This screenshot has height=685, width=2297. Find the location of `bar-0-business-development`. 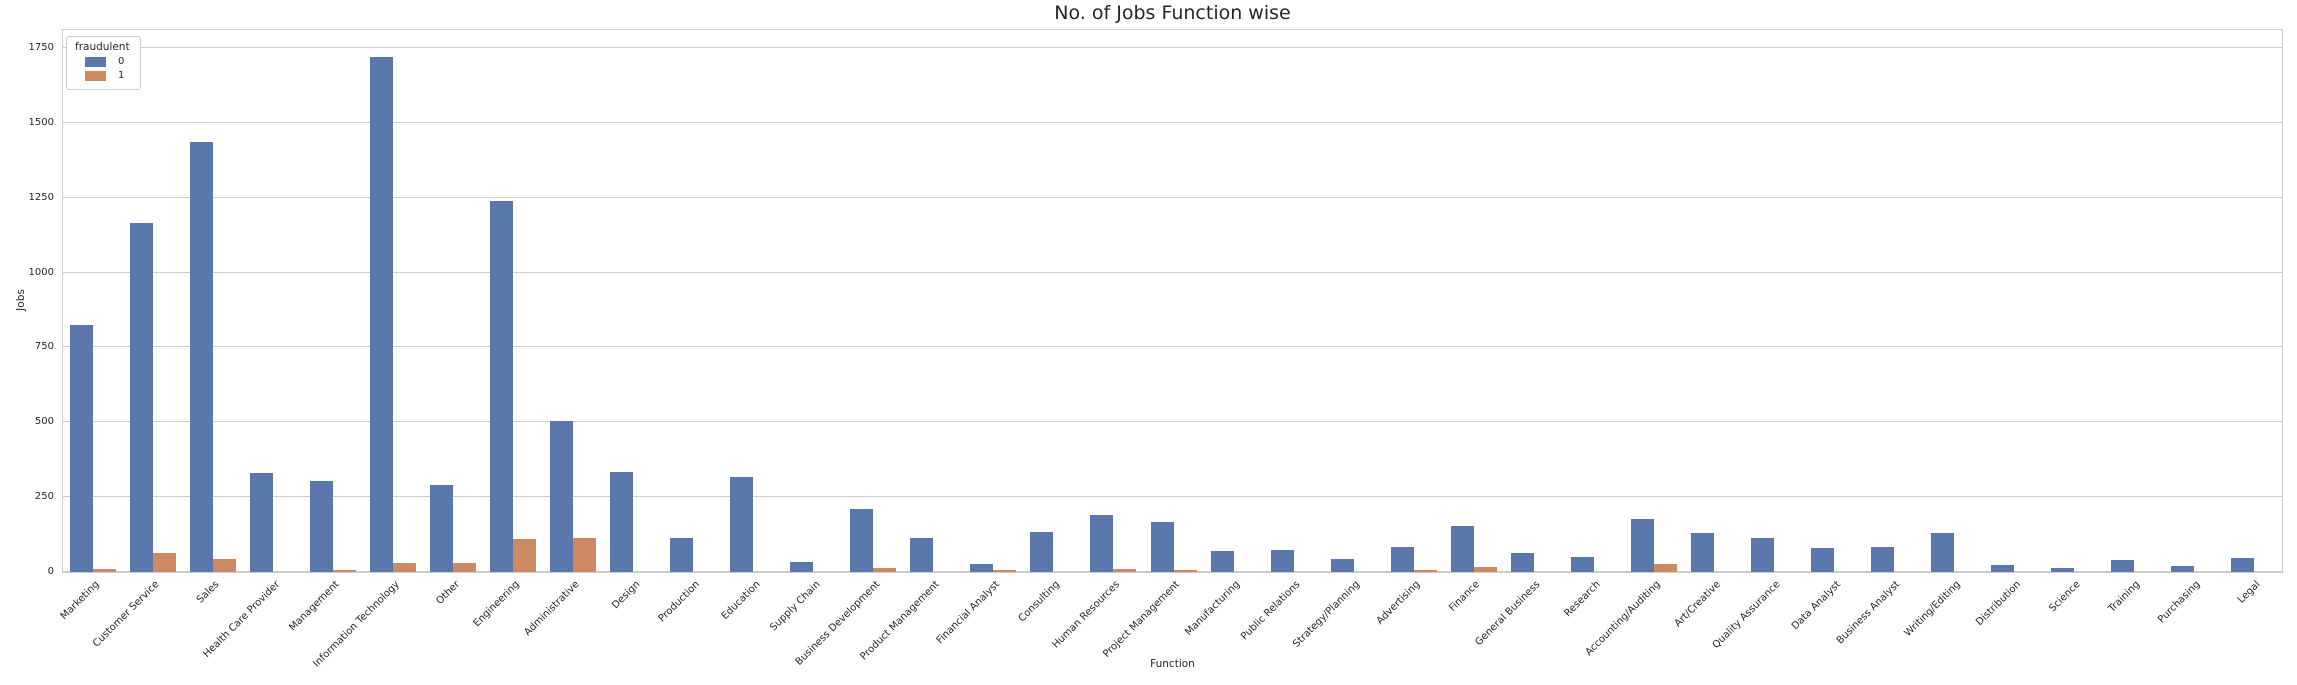

bar-0-business-development is located at coordinates (862, 540).